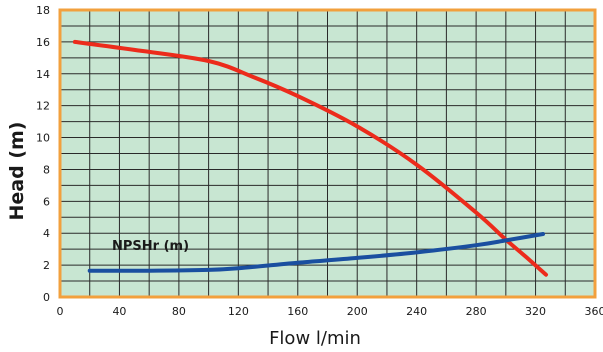 The width and height of the screenshot is (603, 352). Describe the element at coordinates (416, 311) in the screenshot. I see `x-tick-label: 240` at that location.